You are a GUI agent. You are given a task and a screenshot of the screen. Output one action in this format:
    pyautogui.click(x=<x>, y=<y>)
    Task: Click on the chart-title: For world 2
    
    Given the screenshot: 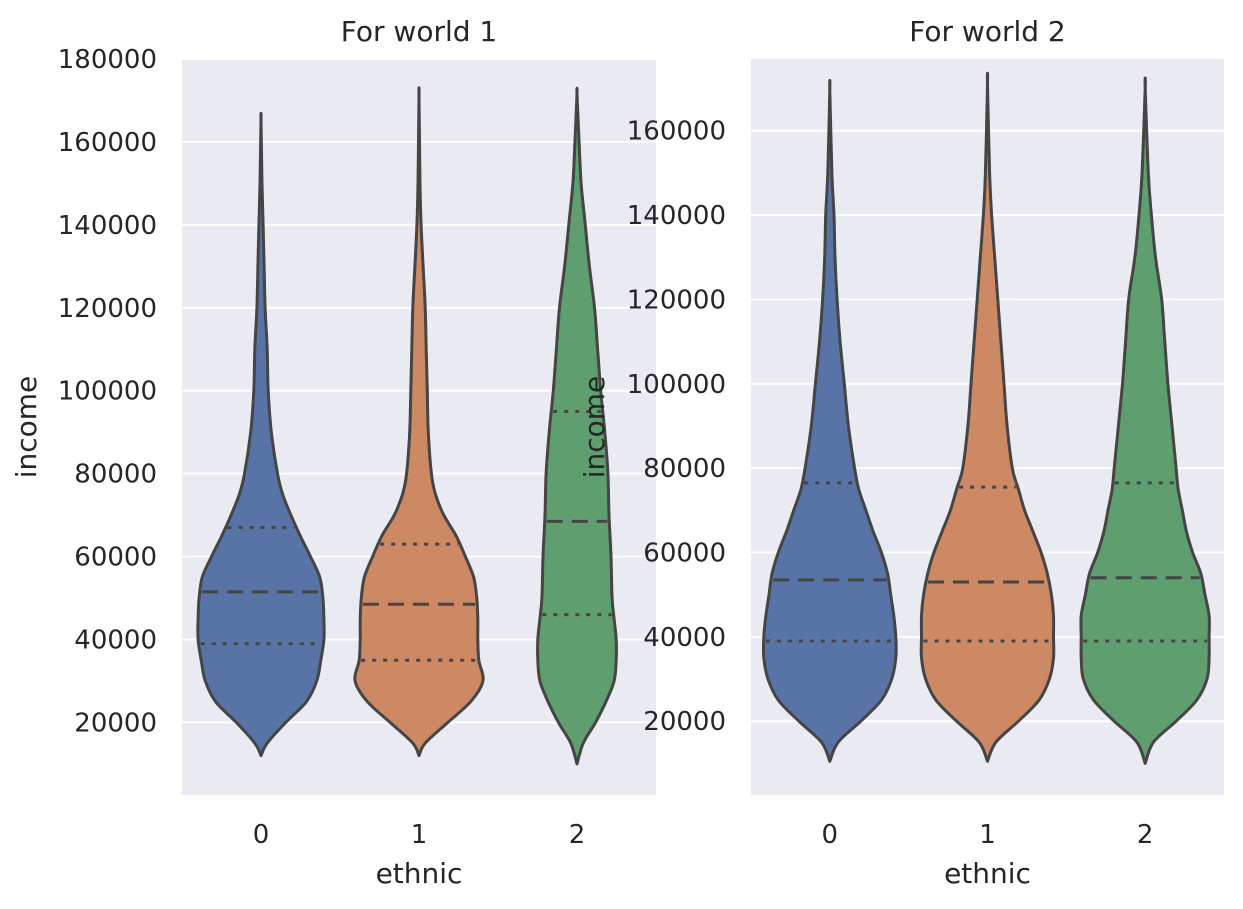 What is the action you would take?
    pyautogui.click(x=987, y=31)
    